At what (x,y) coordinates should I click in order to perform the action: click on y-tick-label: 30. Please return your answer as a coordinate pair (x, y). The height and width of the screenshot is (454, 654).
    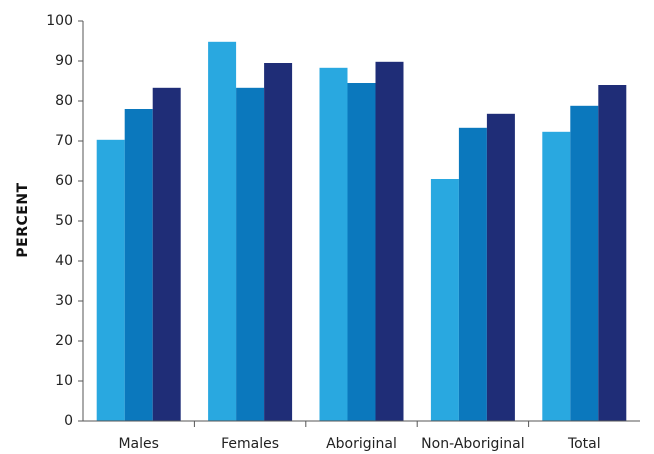
    Looking at the image, I should click on (64, 301).